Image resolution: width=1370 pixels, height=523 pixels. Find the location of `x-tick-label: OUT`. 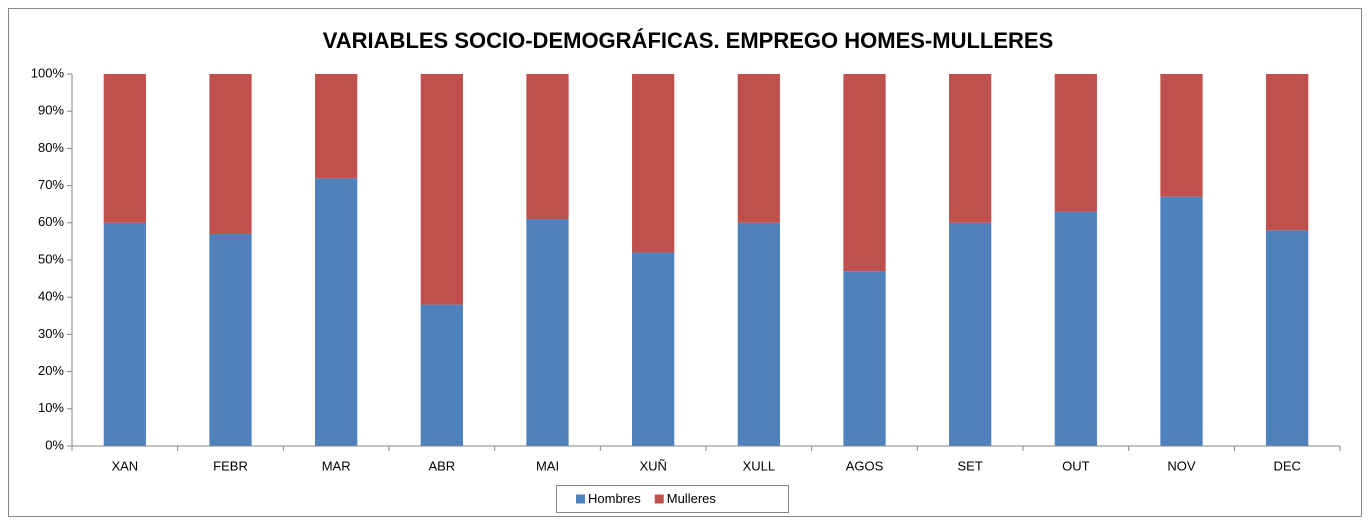

x-tick-label: OUT is located at coordinates (1076, 465).